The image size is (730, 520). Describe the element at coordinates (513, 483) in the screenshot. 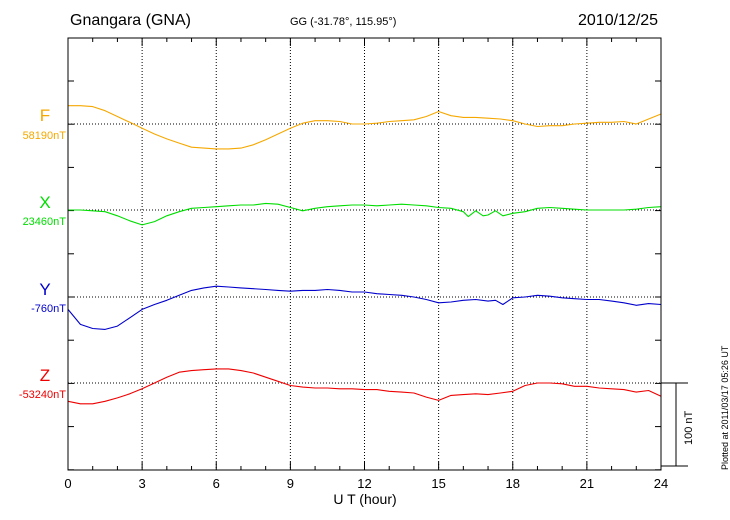

I see `x-tick-label: 18` at that location.